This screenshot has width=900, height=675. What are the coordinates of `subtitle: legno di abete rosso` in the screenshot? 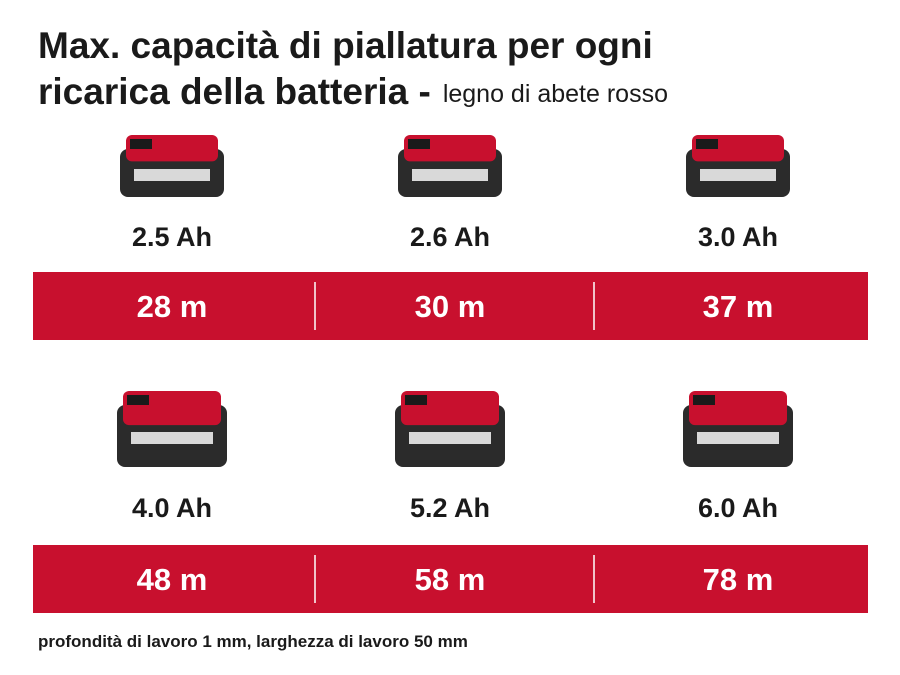 It's located at (555, 94).